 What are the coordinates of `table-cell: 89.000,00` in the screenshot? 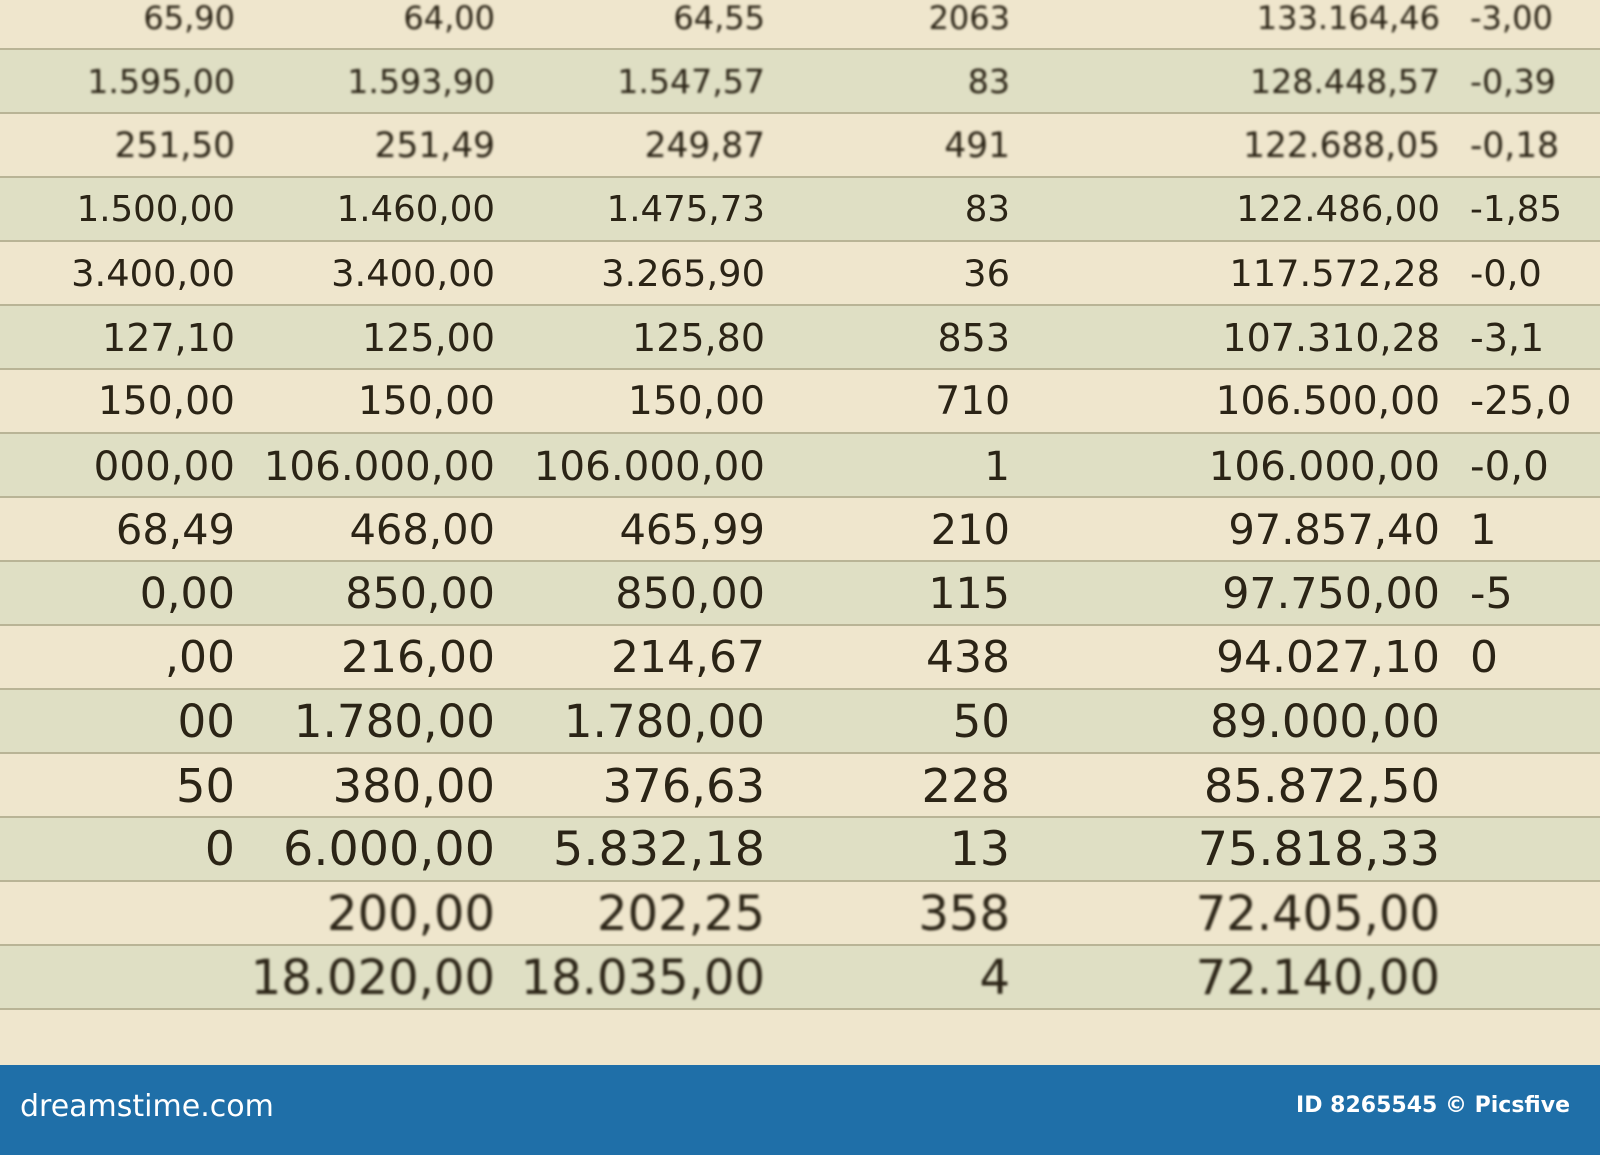 It's located at (1325, 721).